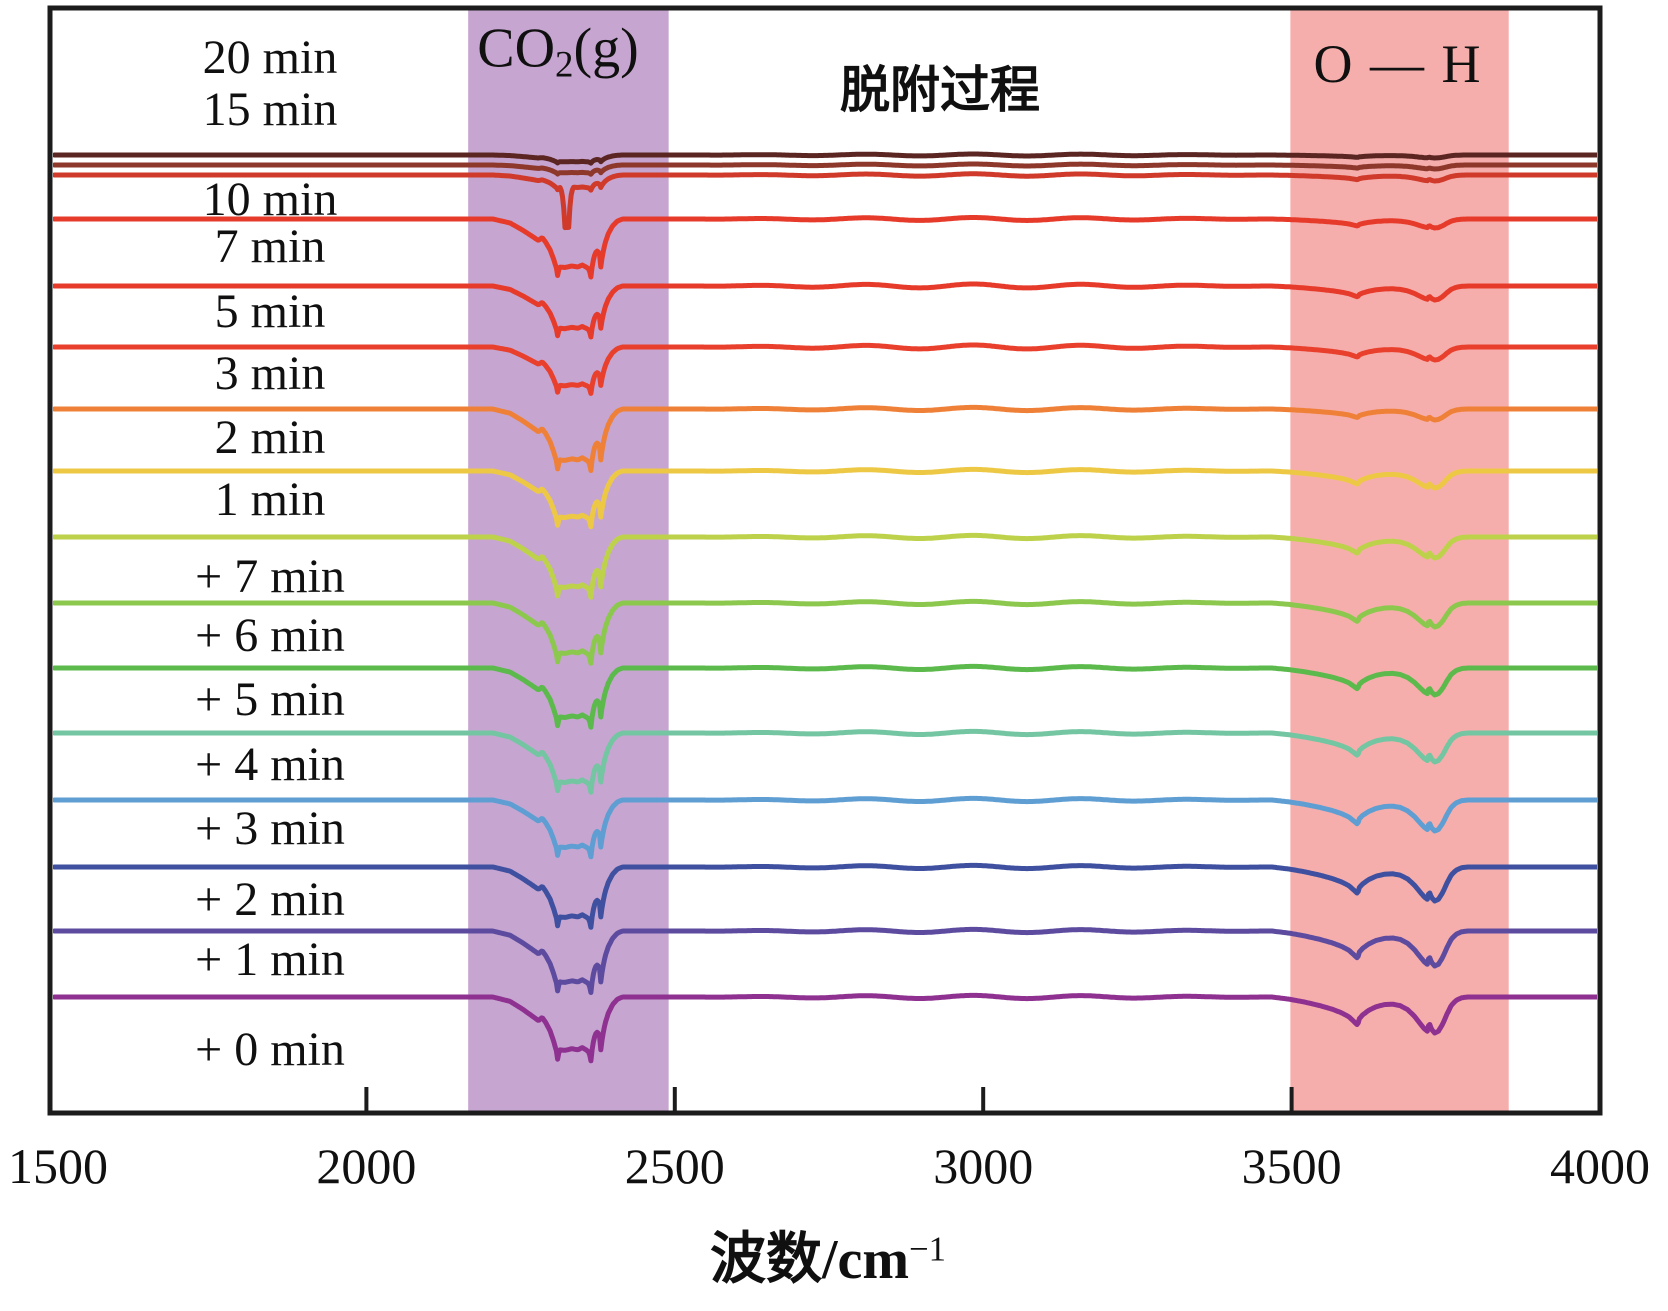 The image size is (1668, 1311). I want to click on x-axis-title-base: 波数/cm, so click(809, 1260).